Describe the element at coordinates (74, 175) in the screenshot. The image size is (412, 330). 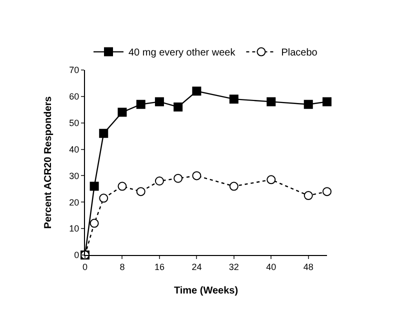
I see `y-tick-label: 30` at that location.